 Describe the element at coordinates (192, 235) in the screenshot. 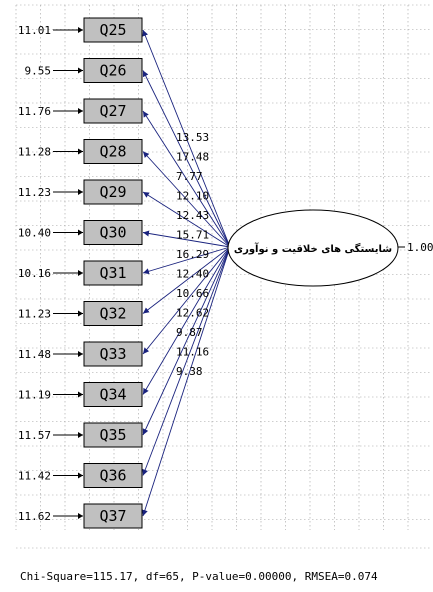

I see `loading-coefficient: 15.71` at that location.